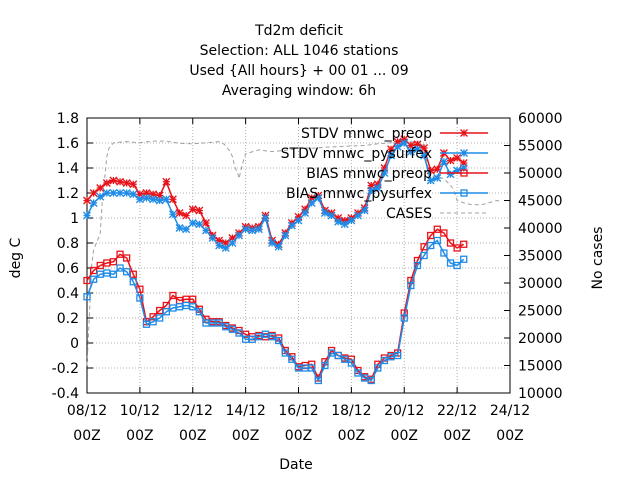 The image size is (640, 480). I want to click on title-line-3: Used {All hours} + 00 01 ... 09, so click(298, 71).